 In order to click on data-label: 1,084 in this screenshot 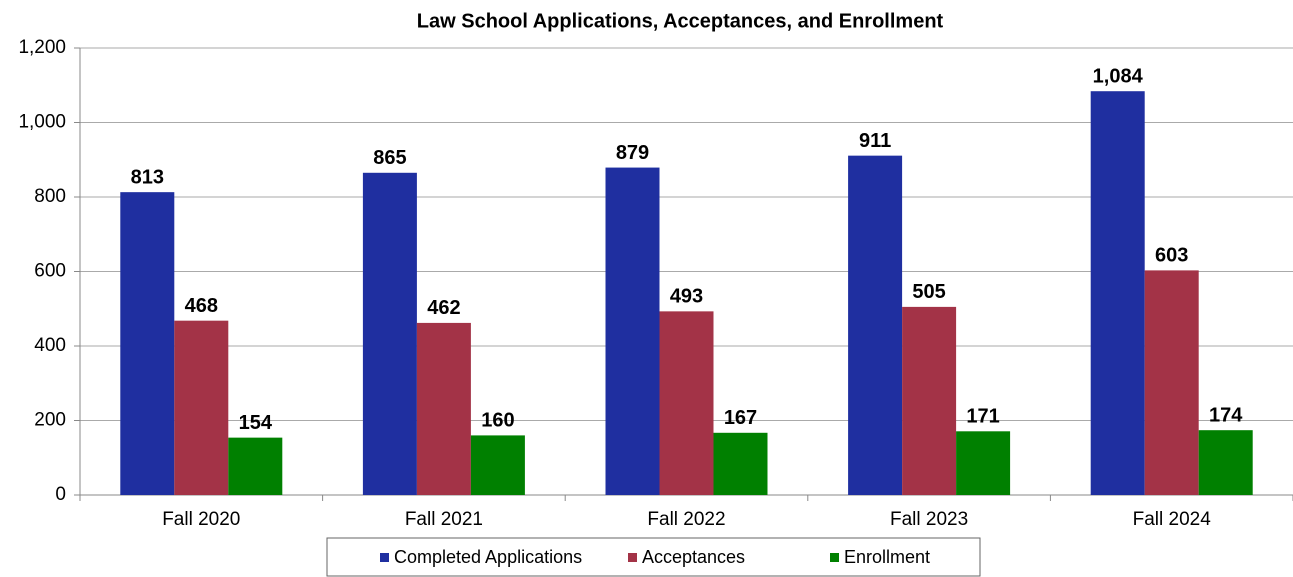, I will do `click(1118, 76)`.